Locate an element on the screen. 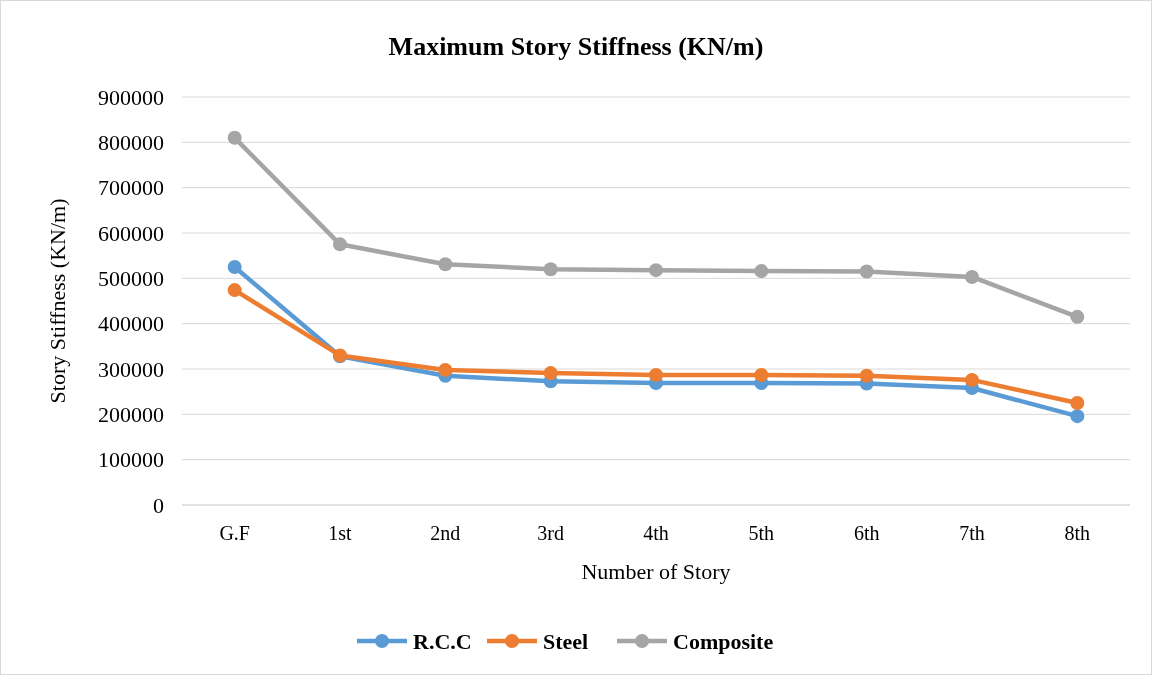 Image resolution: width=1152 pixels, height=675 pixels. y-tick-label: 800000 is located at coordinates (131, 143).